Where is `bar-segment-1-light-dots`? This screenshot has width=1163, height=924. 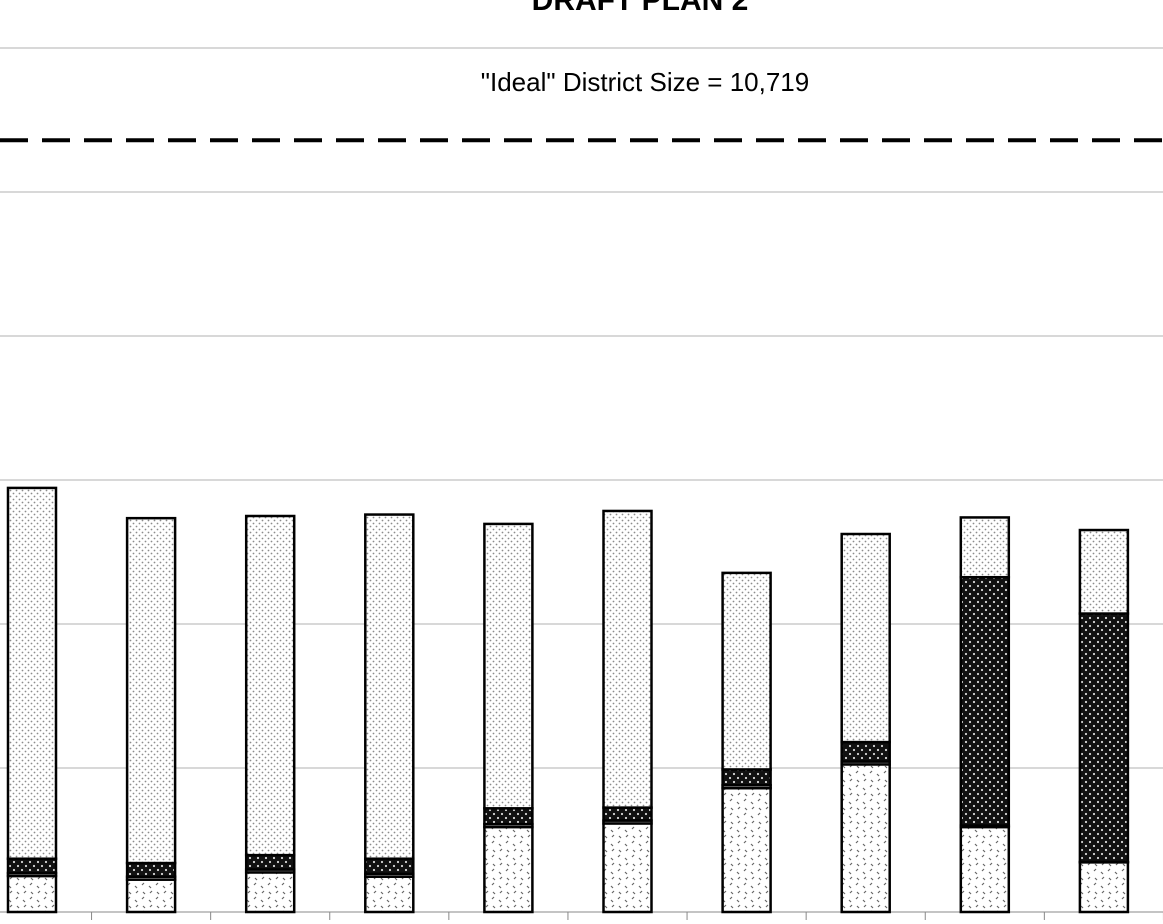 bar-segment-1-light-dots is located at coordinates (32, 673).